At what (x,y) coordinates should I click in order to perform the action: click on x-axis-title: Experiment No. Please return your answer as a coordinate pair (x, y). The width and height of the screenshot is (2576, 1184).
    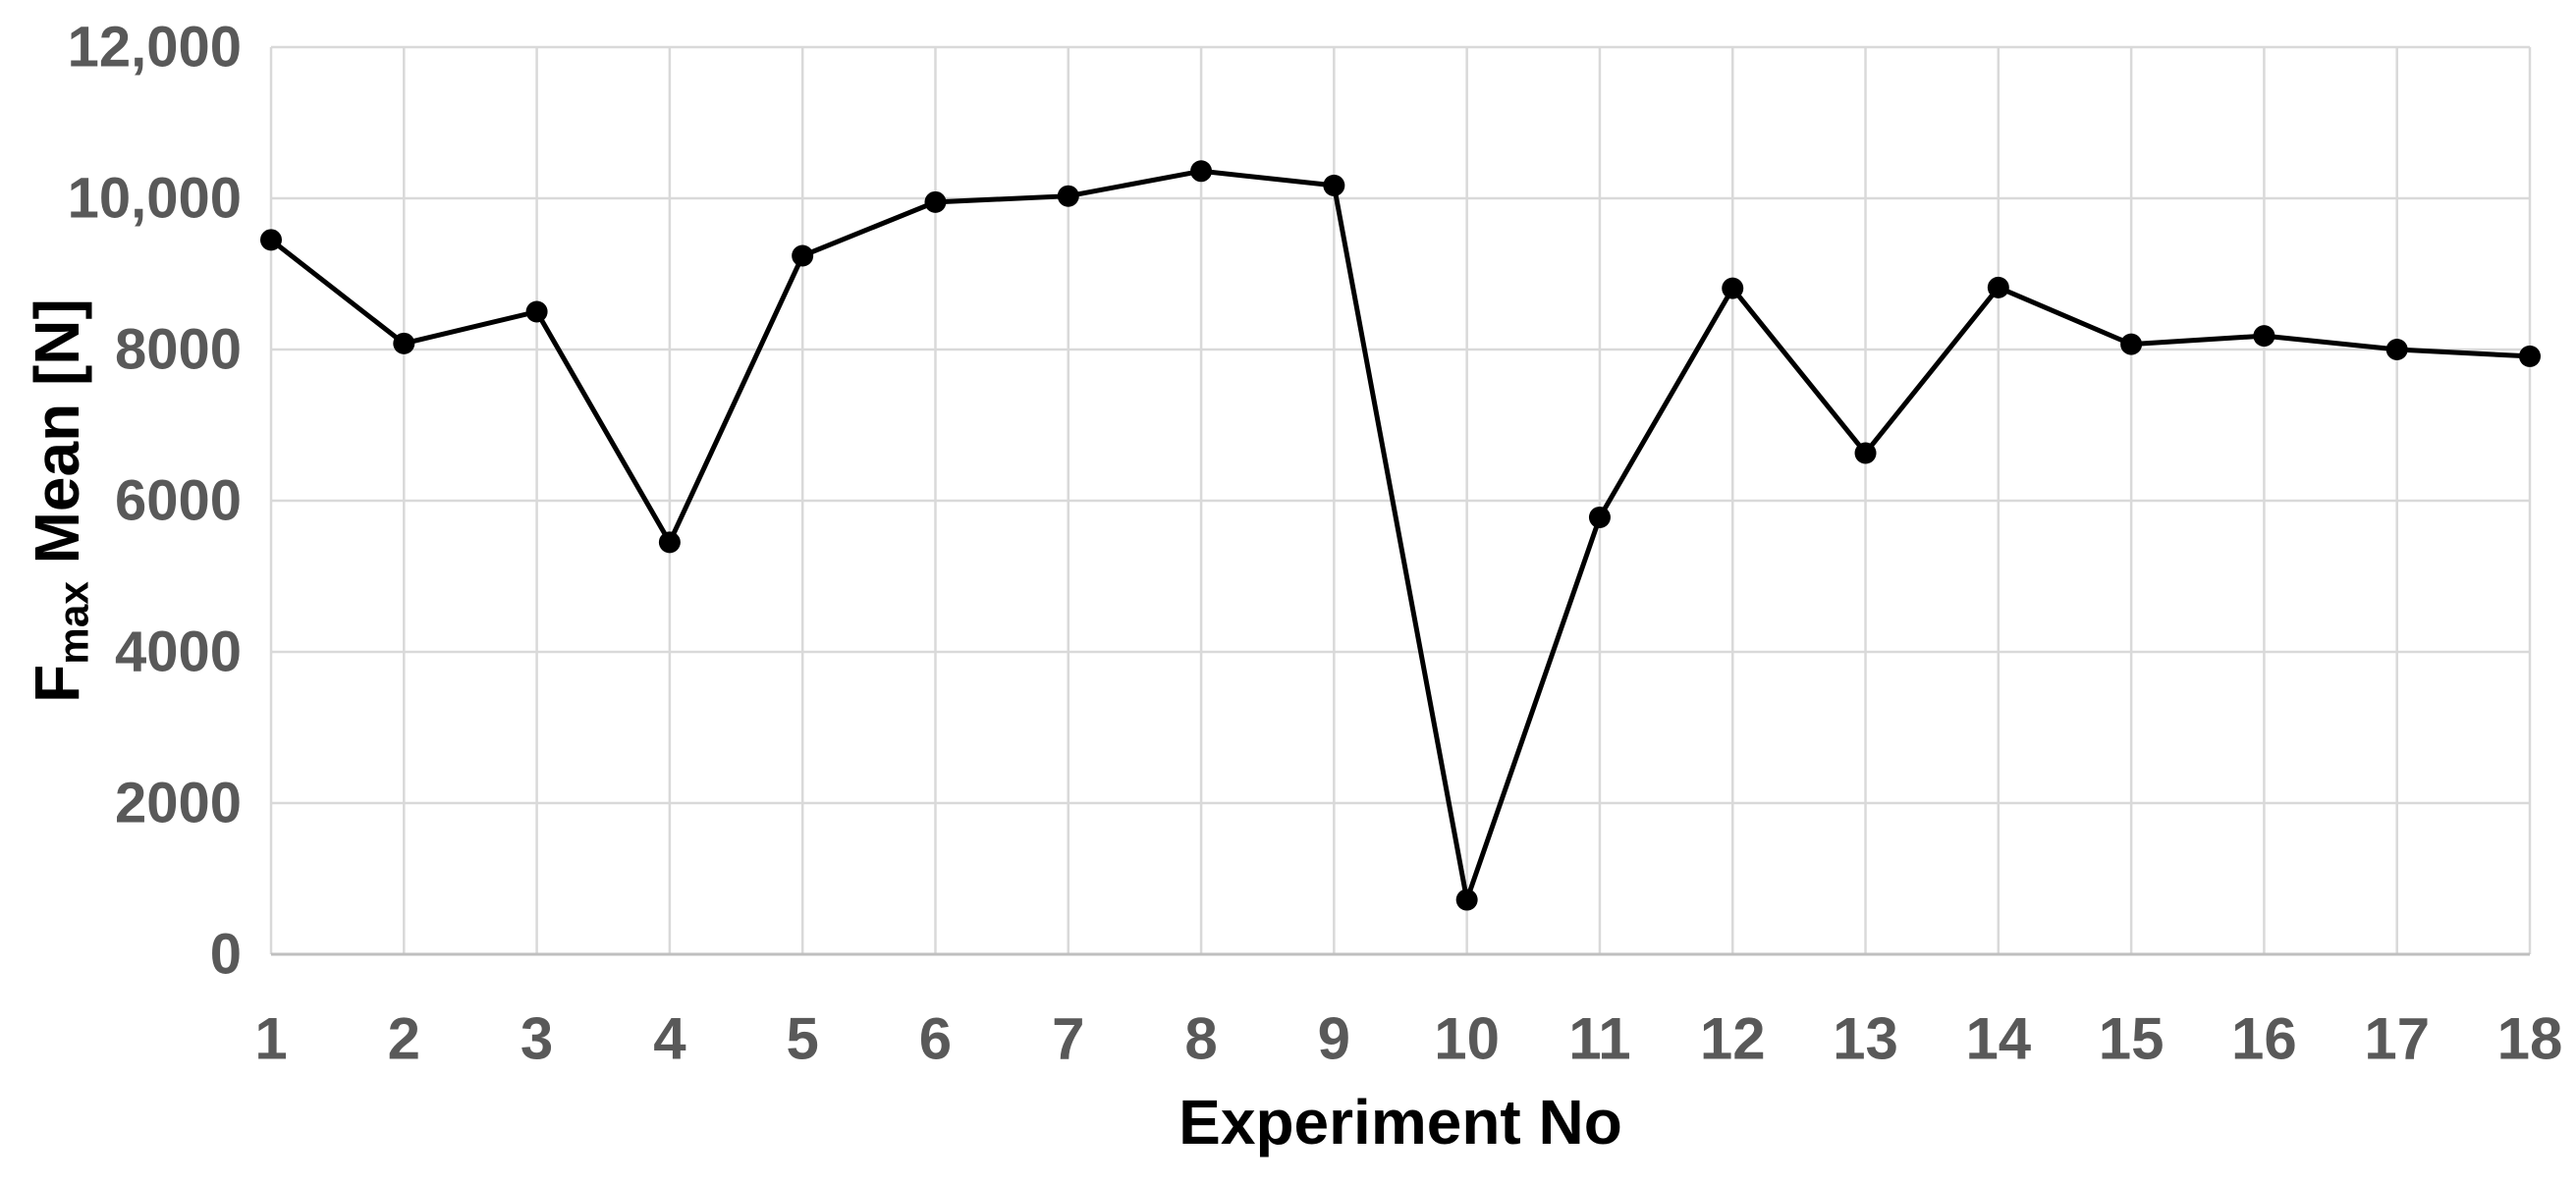
    Looking at the image, I should click on (1400, 1122).